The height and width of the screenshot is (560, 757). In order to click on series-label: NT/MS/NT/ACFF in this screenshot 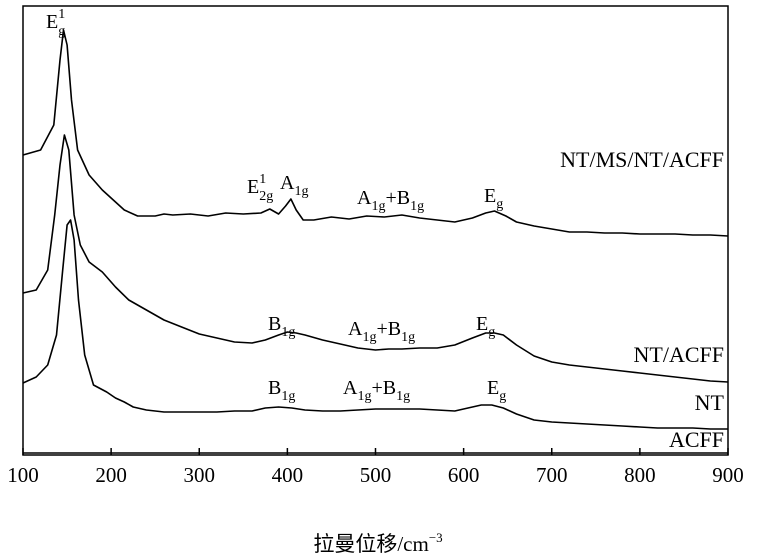, I will do `click(642, 159)`.